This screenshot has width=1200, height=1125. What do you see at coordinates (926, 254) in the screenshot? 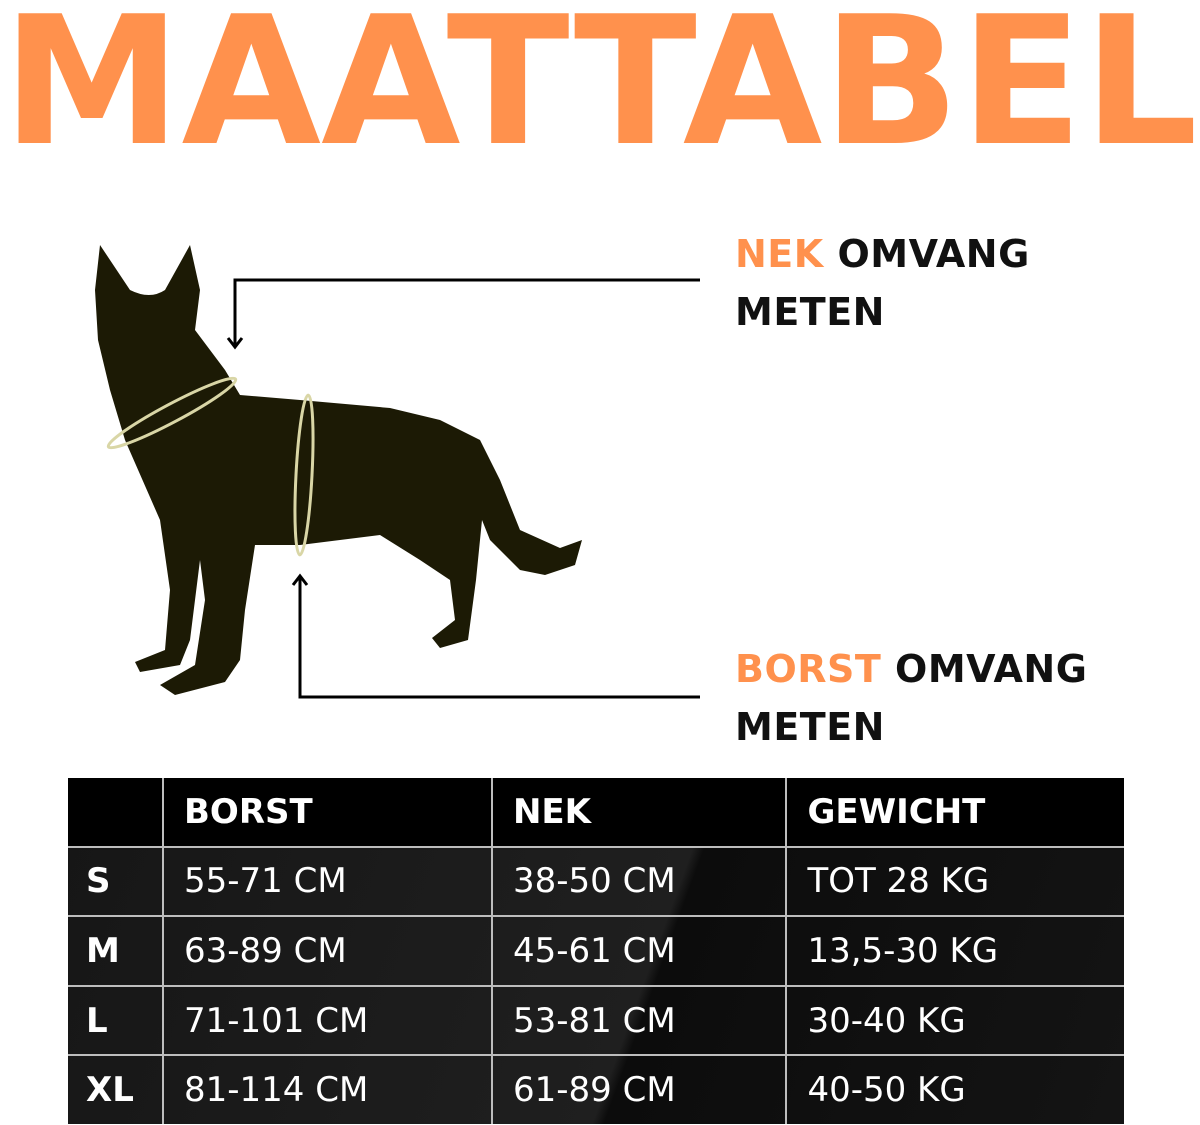
I see `neck-label-rest: OMVANG` at bounding box center [926, 254].